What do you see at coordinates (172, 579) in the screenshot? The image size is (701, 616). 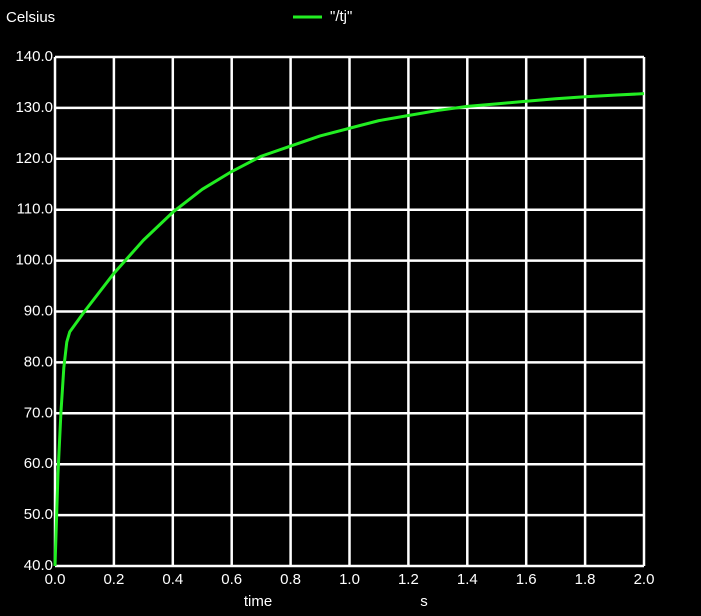 I see `x-tick-label: 0.4` at bounding box center [172, 579].